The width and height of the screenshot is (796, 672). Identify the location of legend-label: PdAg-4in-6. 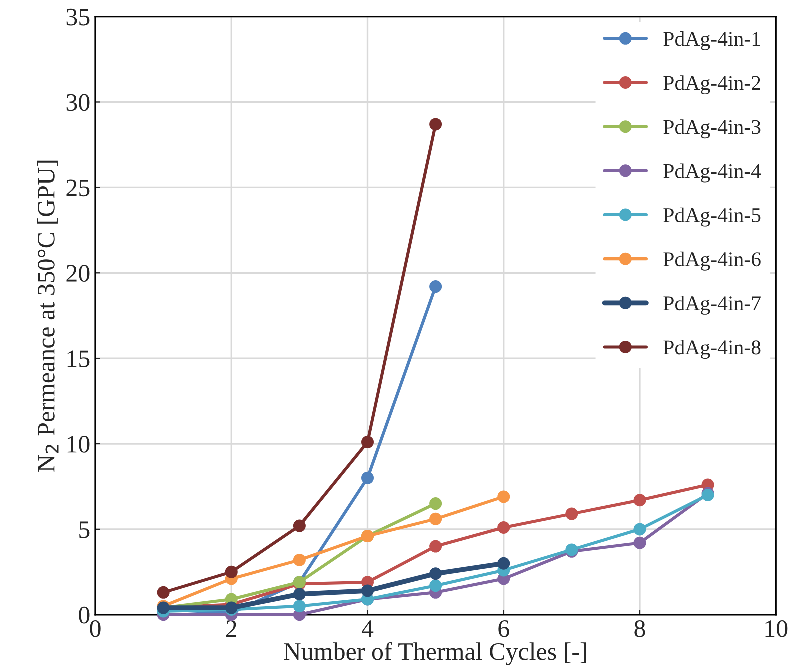
(712, 261).